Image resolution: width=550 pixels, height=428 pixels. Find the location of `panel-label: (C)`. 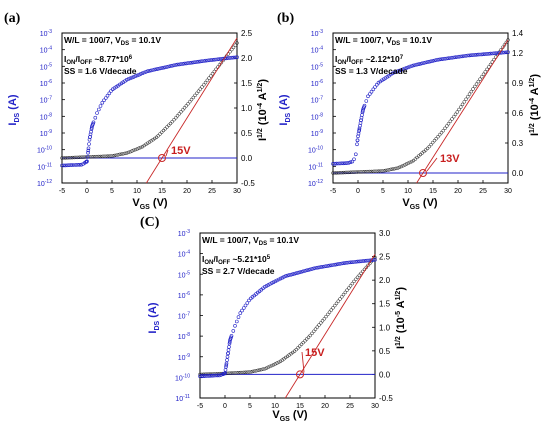

panel-label: (C) is located at coordinates (150, 222).